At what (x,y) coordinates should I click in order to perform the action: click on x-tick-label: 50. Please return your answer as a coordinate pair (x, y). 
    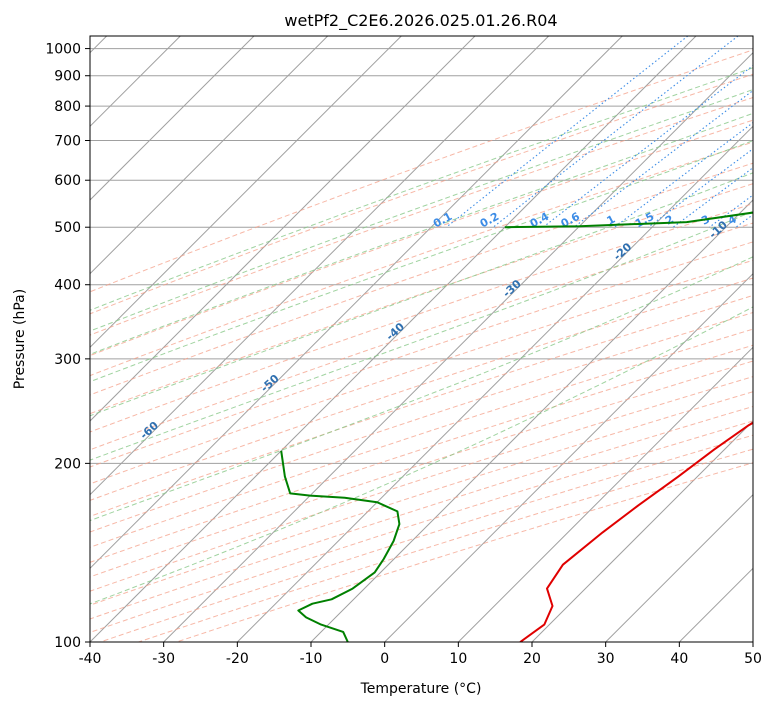
    Looking at the image, I should click on (753, 659).